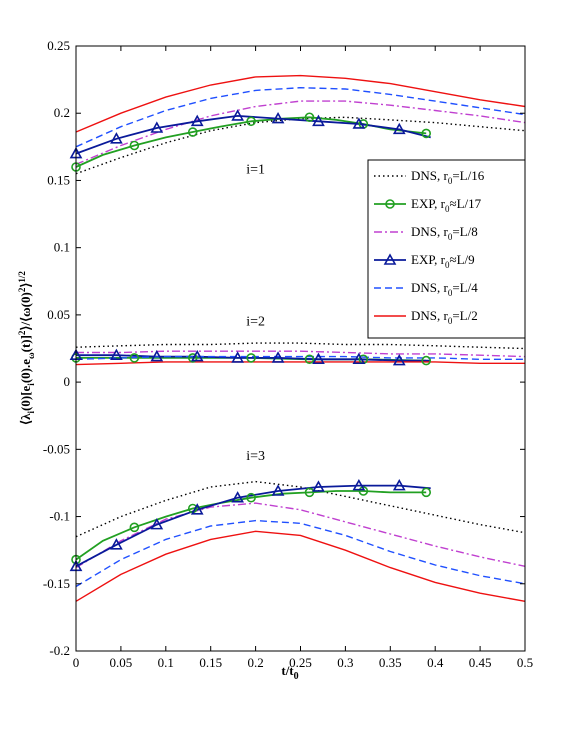 The height and width of the screenshot is (732, 581). I want to click on x-tick-label: 0.5, so click(525, 662).